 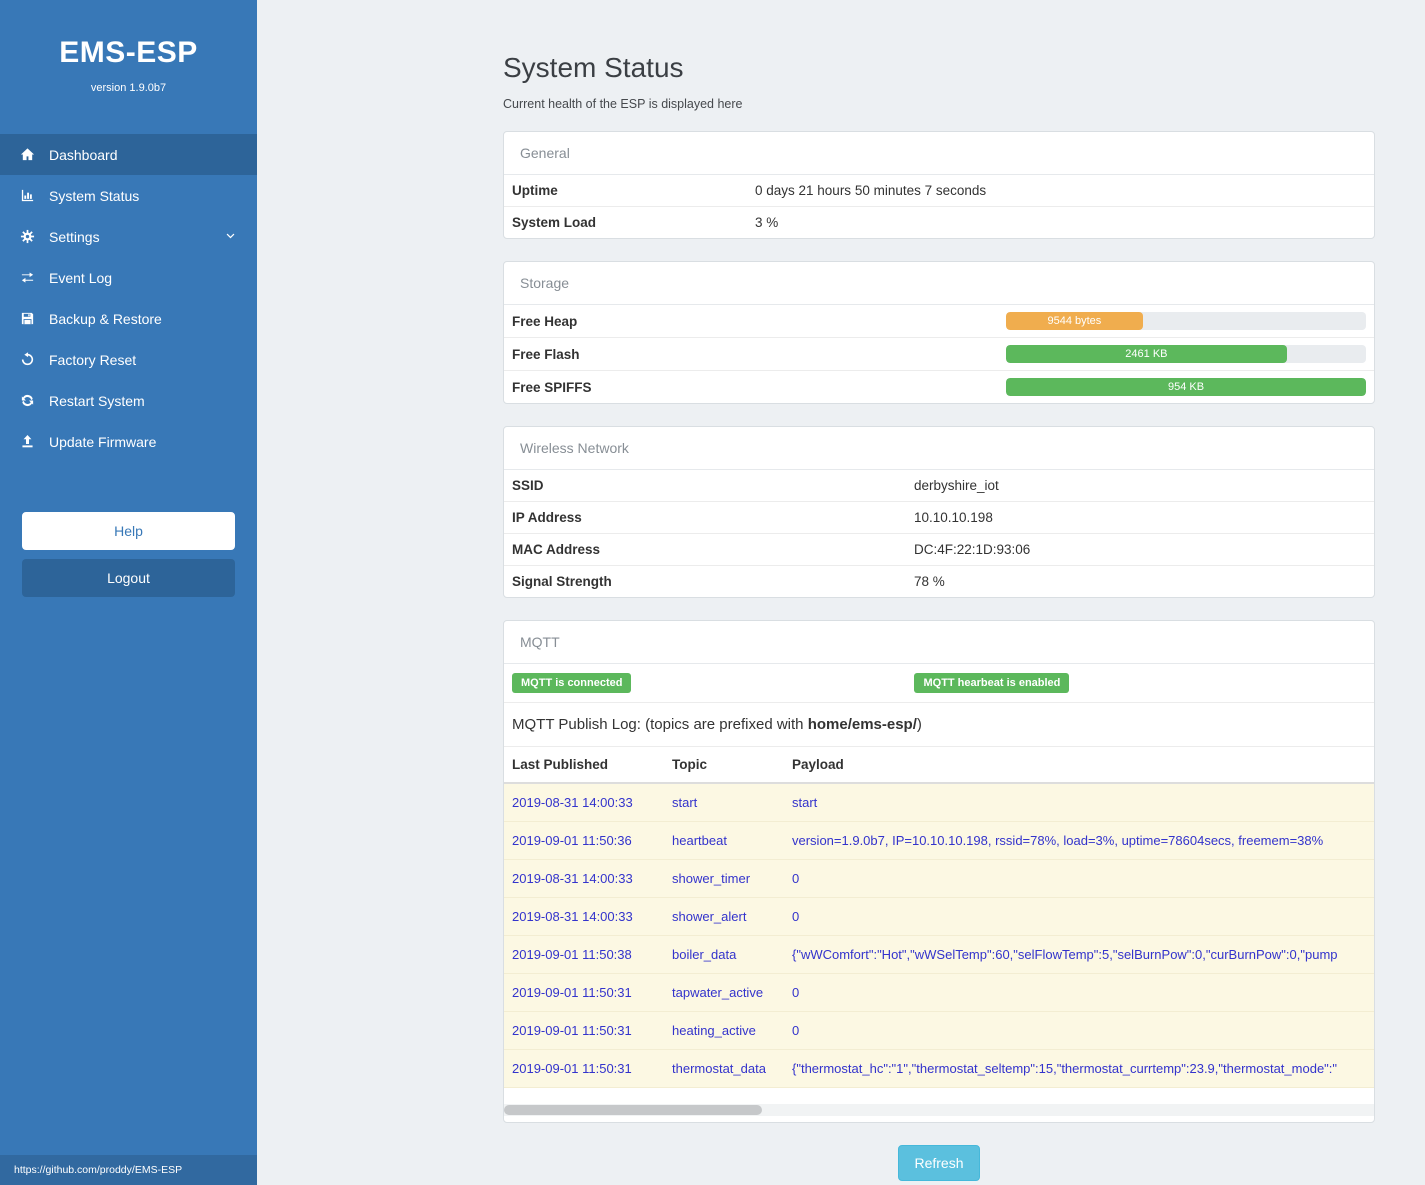 I want to click on ip-address-row: IP Address 10.10.10.198, so click(x=939, y=518).